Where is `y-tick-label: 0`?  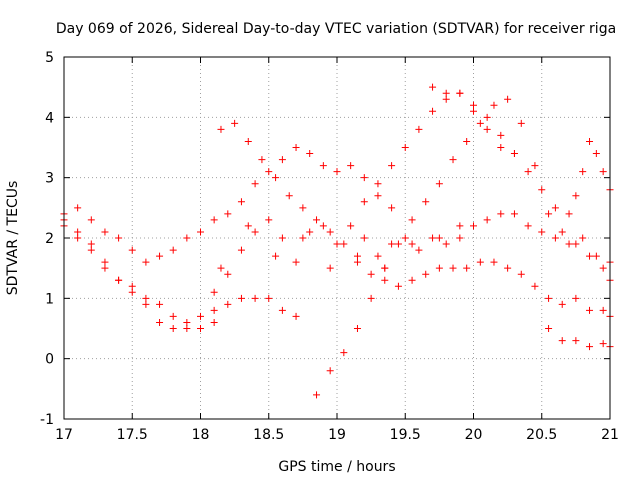
y-tick-label: 0 is located at coordinates (49, 360).